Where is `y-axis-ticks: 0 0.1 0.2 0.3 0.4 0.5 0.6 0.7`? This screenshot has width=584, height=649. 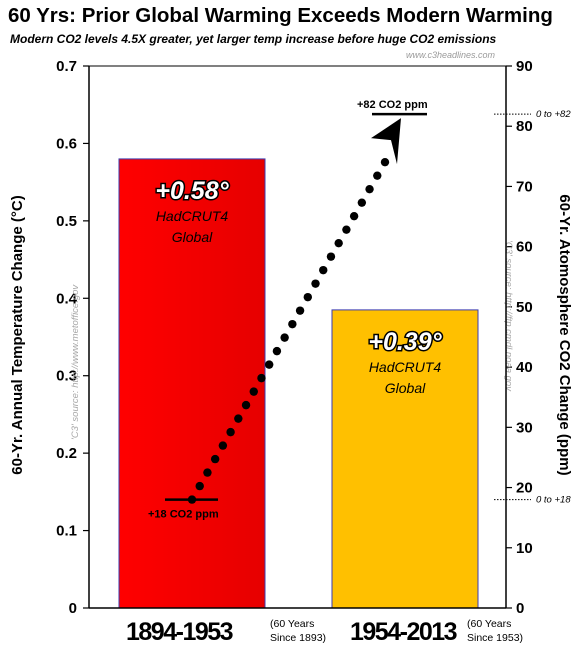
y-axis-ticks: 0 0.1 0.2 0.3 0.4 0.5 0.6 0.7 is located at coordinates (72, 337).